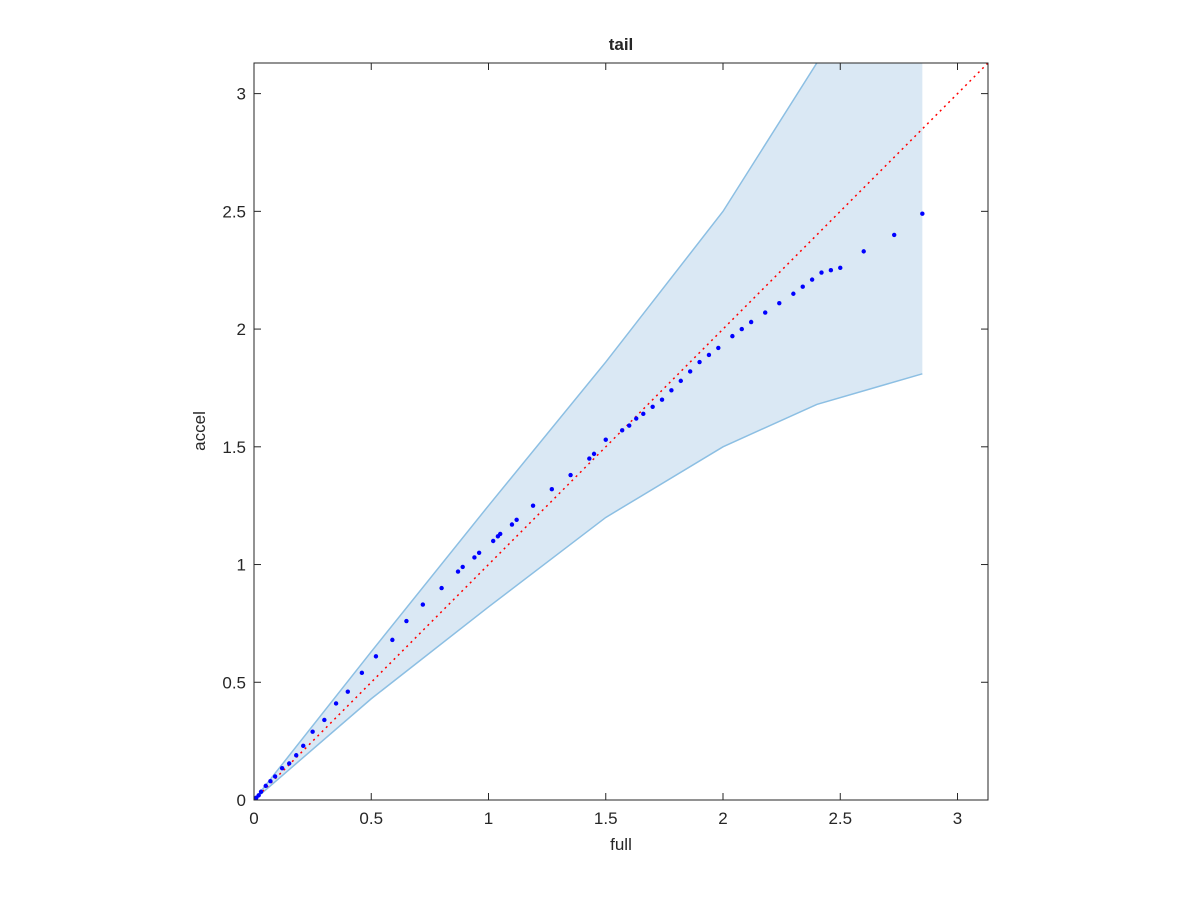 This screenshot has width=1200, height=905. What do you see at coordinates (606, 818) in the screenshot?
I see `x-tick-label: 1.5` at bounding box center [606, 818].